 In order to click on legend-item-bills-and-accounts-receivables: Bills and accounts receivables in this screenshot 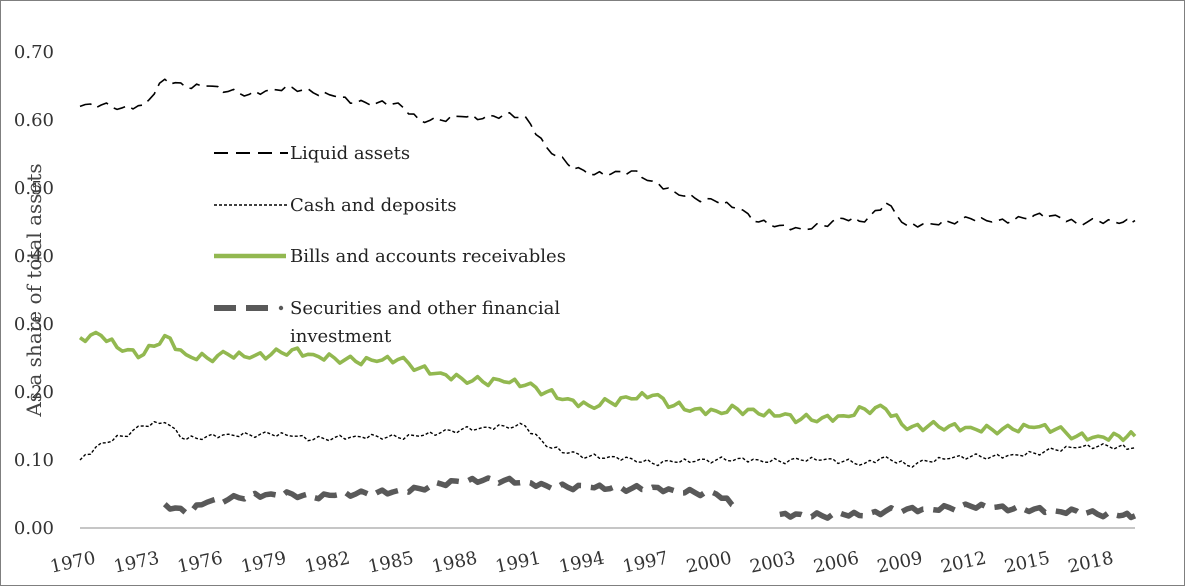, I will do `click(390, 256)`.